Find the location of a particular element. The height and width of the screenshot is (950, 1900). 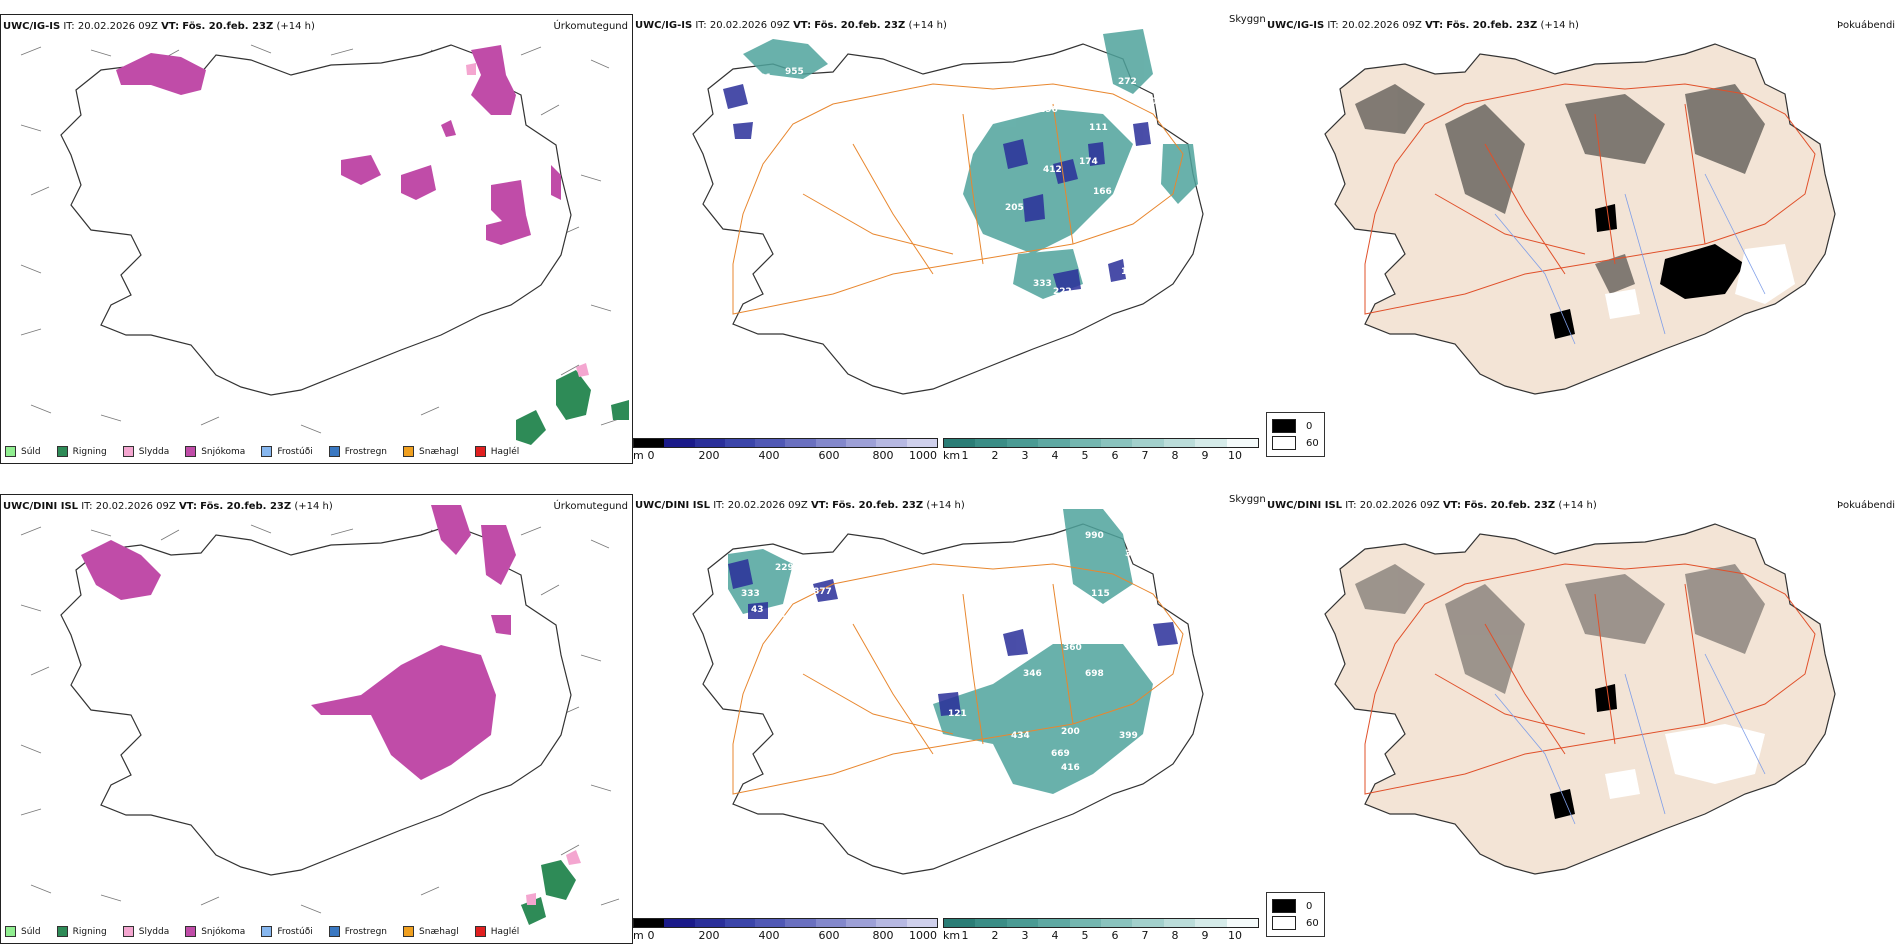

colorbar-gradient is located at coordinates (1101, 443).